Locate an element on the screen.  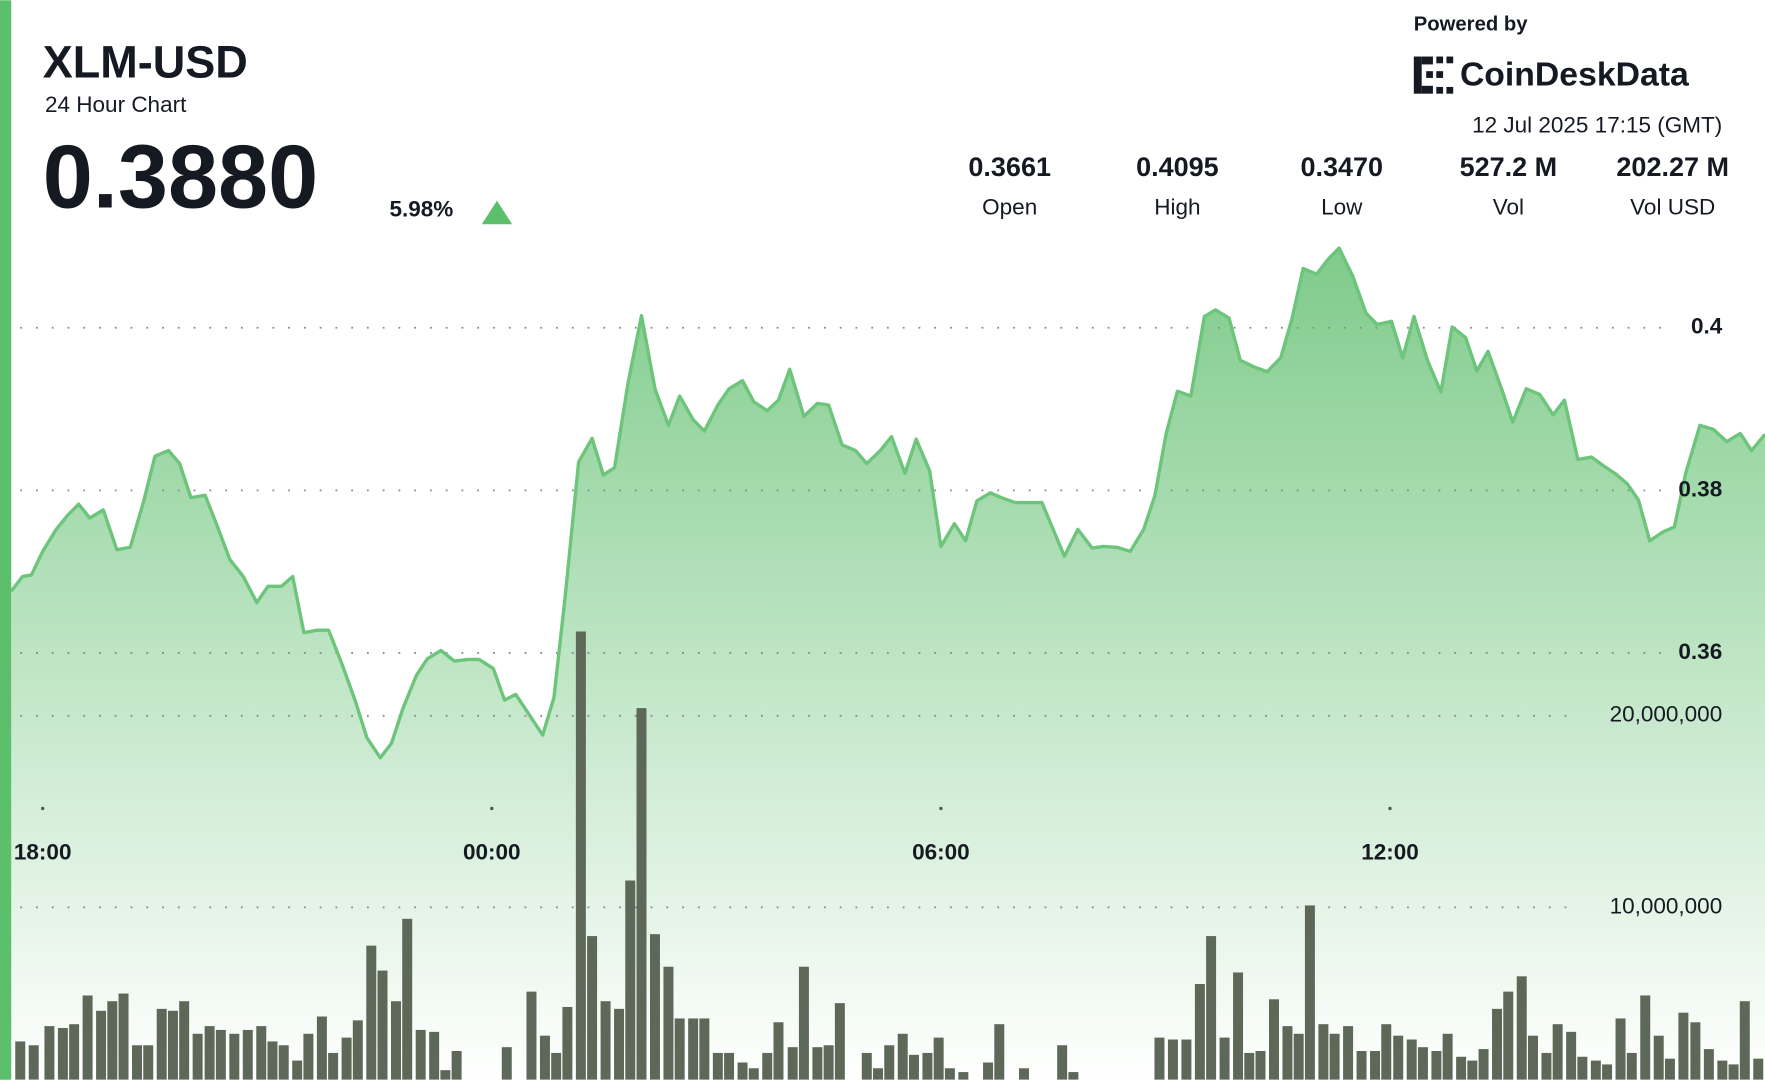
x-tick-label: 00:00 is located at coordinates (492, 851).